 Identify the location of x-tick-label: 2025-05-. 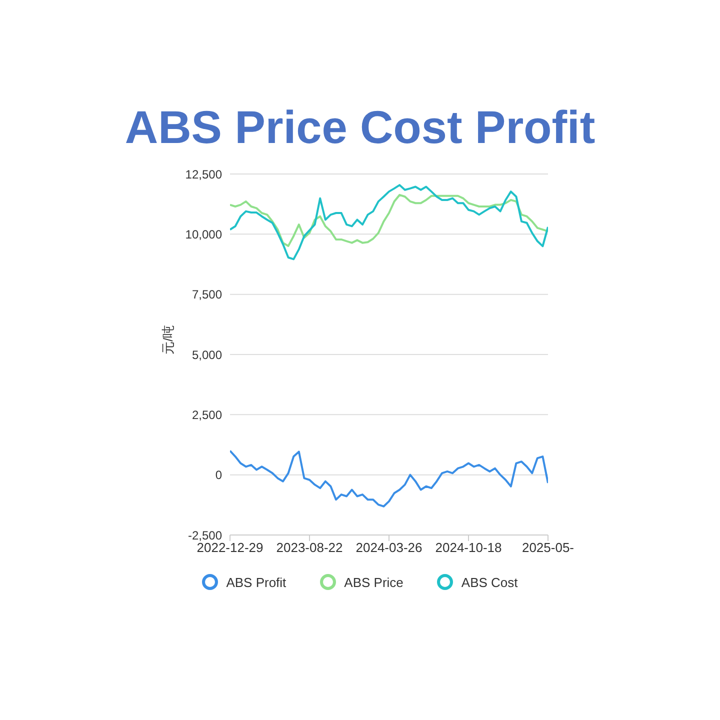
(548, 548).